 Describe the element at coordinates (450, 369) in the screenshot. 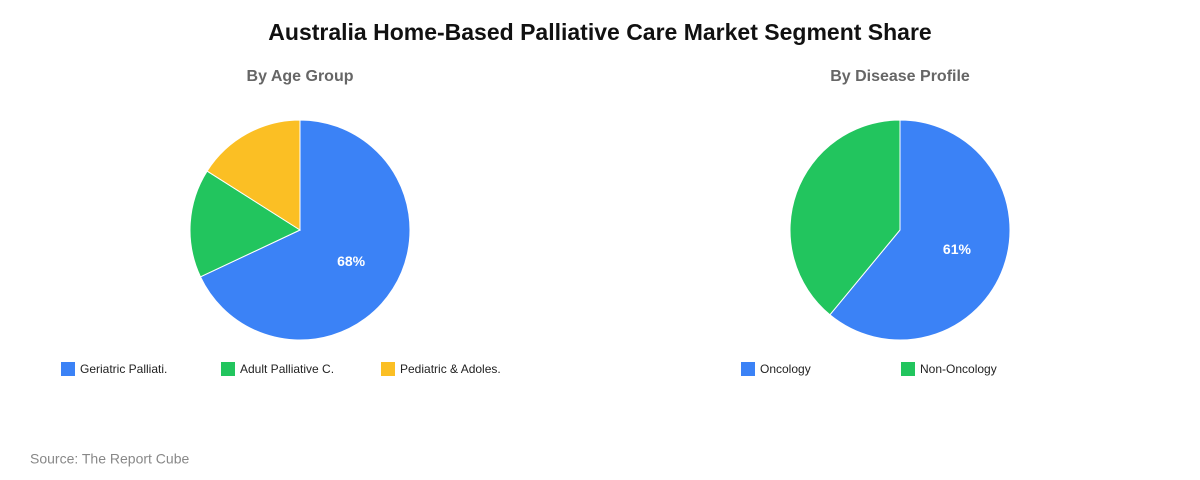

I see `legend-label: Pediatric & Adoles.` at that location.